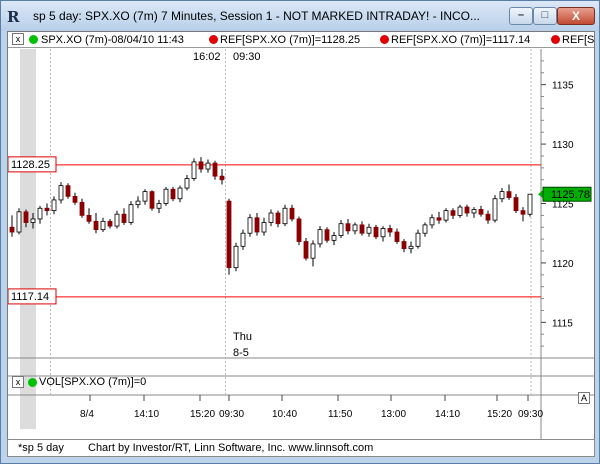 The width and height of the screenshot is (600, 464). Describe the element at coordinates (530, 414) in the screenshot. I see `x-tick-label: 09:30` at that location.